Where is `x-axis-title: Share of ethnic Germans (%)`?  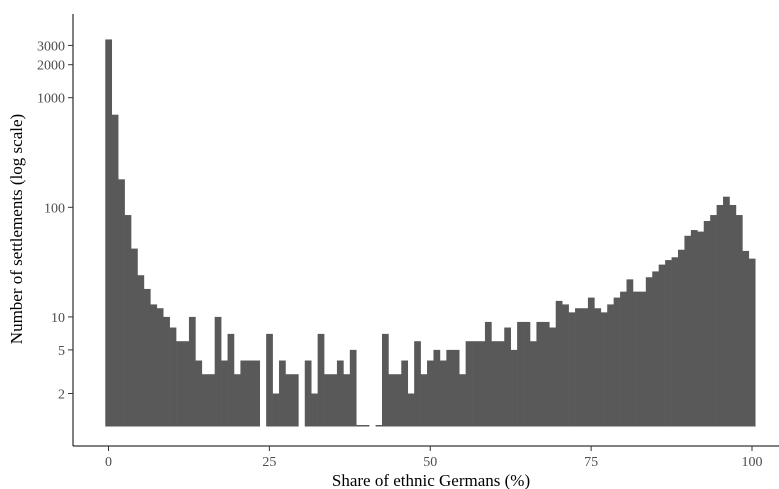 x-axis-title: Share of ethnic Germans (%) is located at coordinates (431, 480).